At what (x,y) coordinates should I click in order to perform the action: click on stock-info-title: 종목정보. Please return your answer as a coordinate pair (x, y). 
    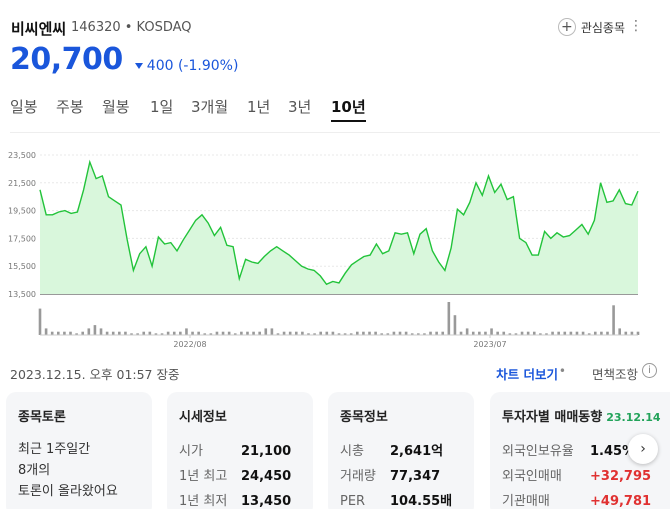
    Looking at the image, I should click on (364, 417).